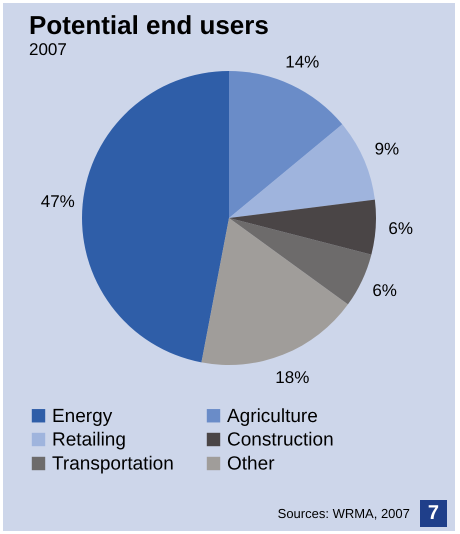 Image resolution: width=460 pixels, height=534 pixels. Describe the element at coordinates (57, 201) in the screenshot. I see `data-label: 47%` at that location.